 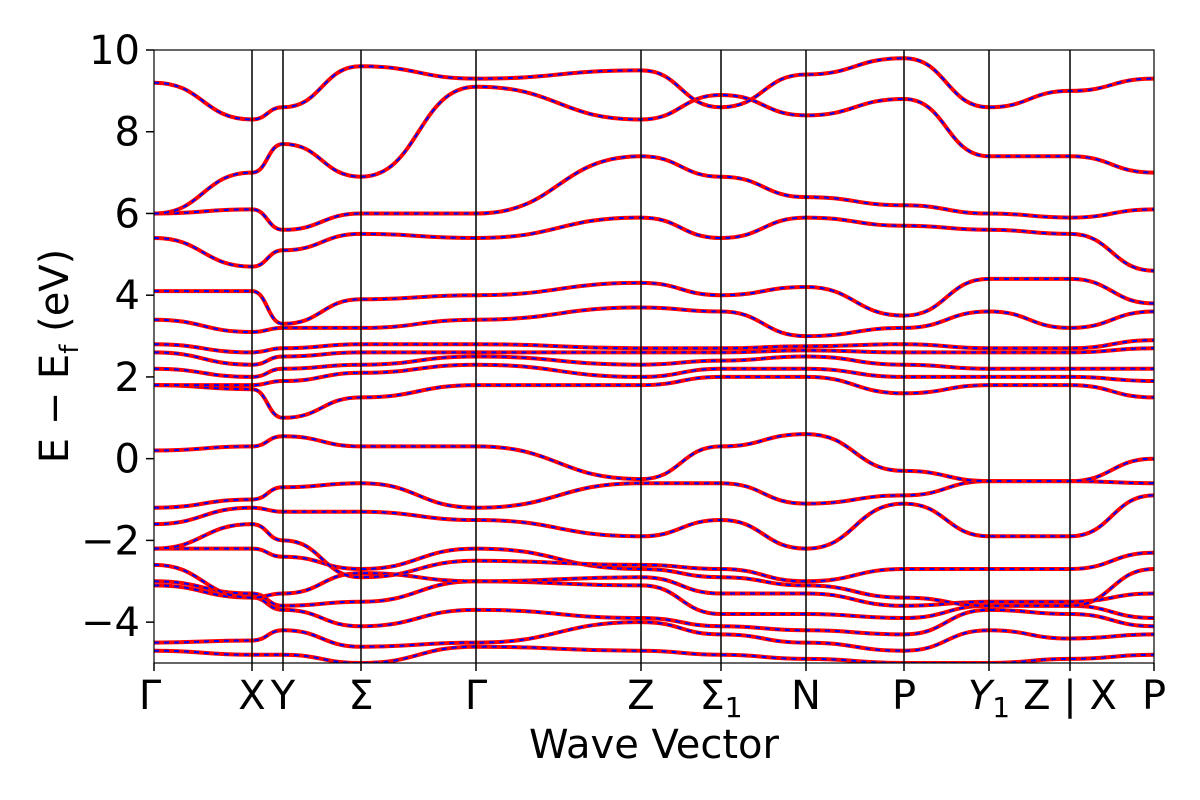 I want to click on x-tick-label-main-4: Γ, so click(x=476, y=696).